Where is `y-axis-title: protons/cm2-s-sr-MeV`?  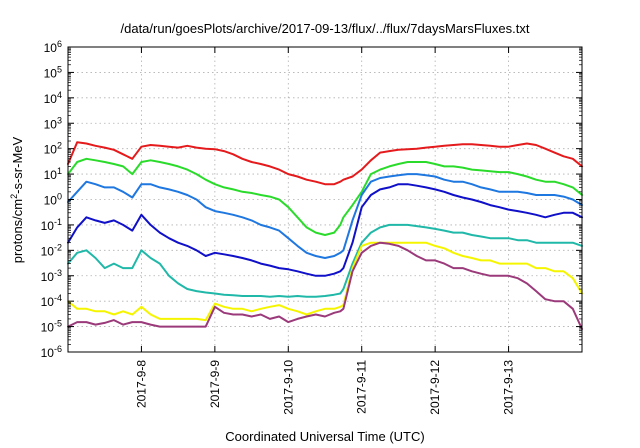 y-axis-title: protons/cm2-s-sr-MeV is located at coordinates (17, 199).